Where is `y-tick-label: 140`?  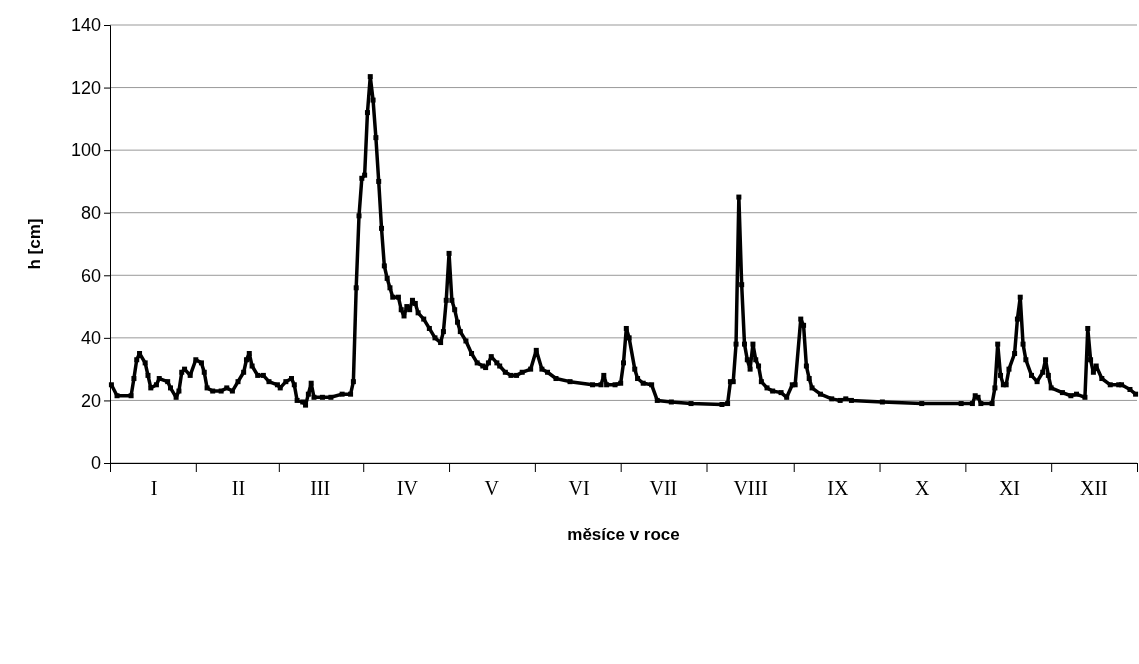 y-tick-label: 140 is located at coordinates (85, 25).